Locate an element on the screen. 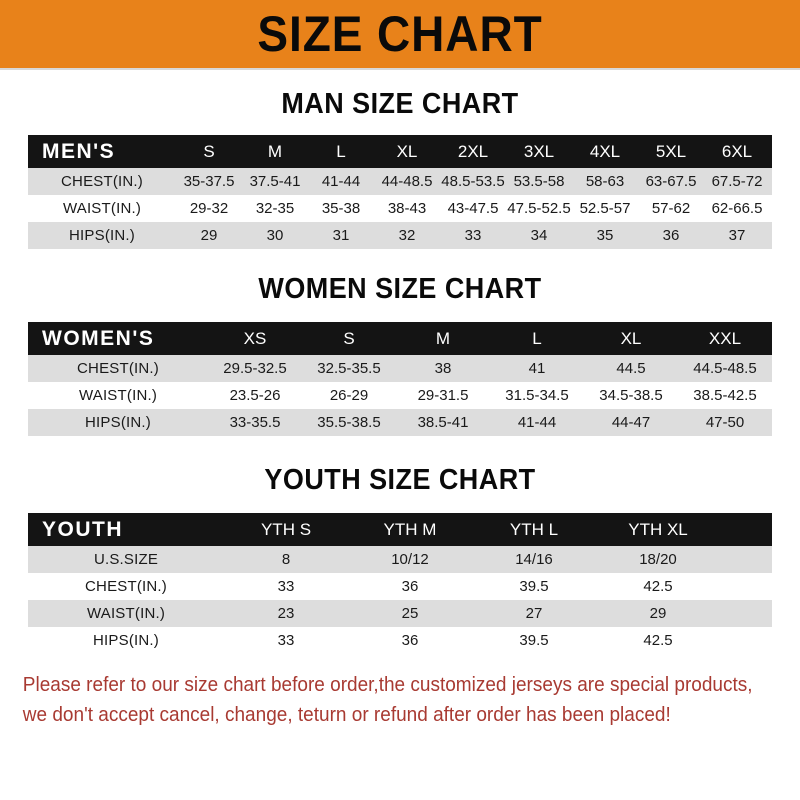 The width and height of the screenshot is (800, 800). men-measurement-cell: 41-44 is located at coordinates (341, 181).